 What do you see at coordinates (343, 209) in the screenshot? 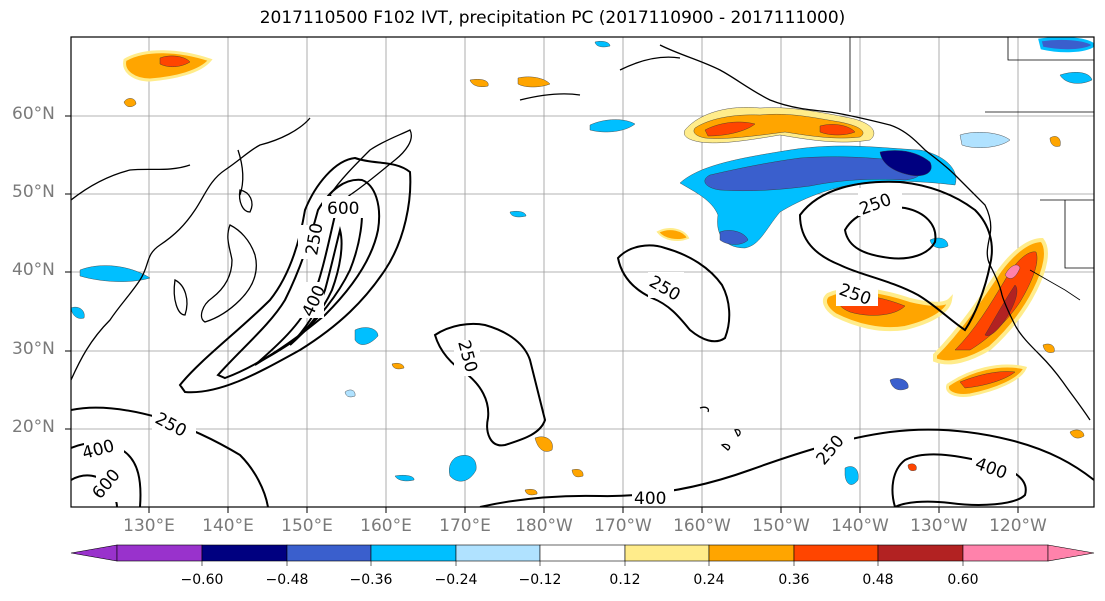
I see `contour-label: 600` at bounding box center [343, 209].